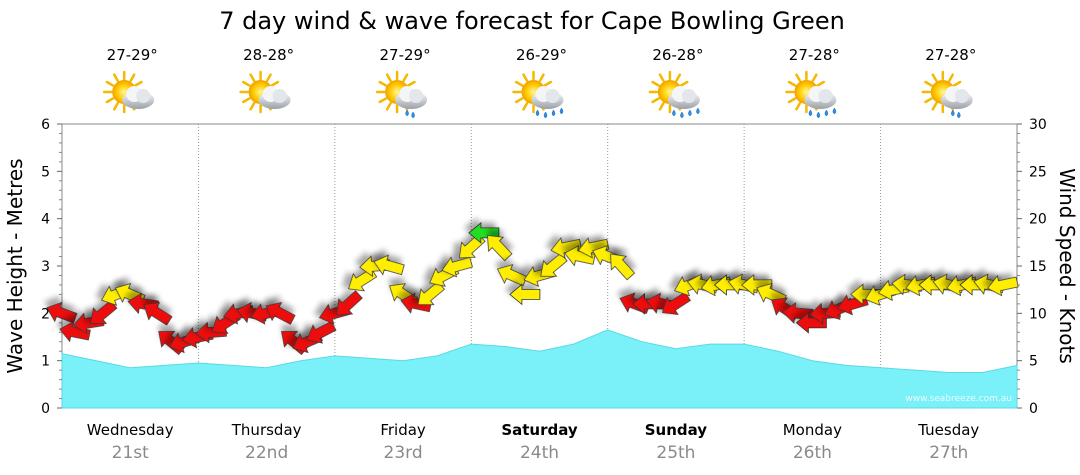 This screenshot has width=1080, height=475. I want to click on right-tick-label: 25, so click(1038, 172).